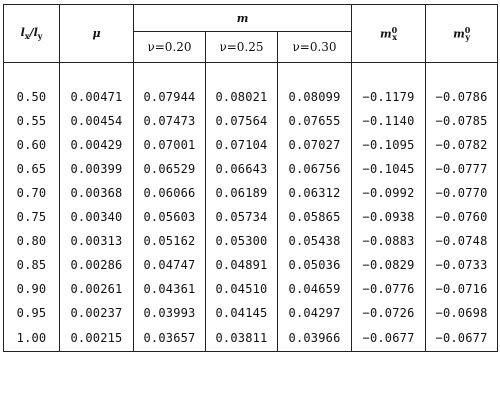 The width and height of the screenshot is (500, 405). What do you see at coordinates (169, 145) in the screenshot?
I see `cell-m-nu-020: 0.07001` at bounding box center [169, 145].